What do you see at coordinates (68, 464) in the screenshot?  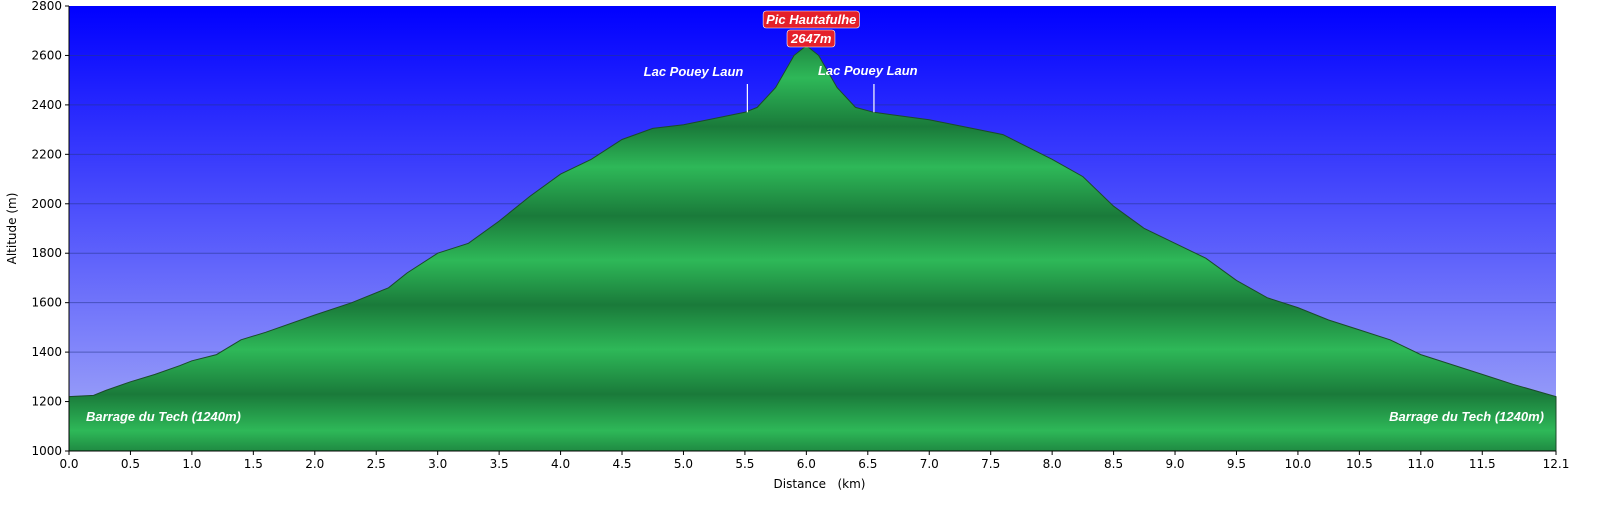 I see `x-tick-label: 0.0` at bounding box center [68, 464].